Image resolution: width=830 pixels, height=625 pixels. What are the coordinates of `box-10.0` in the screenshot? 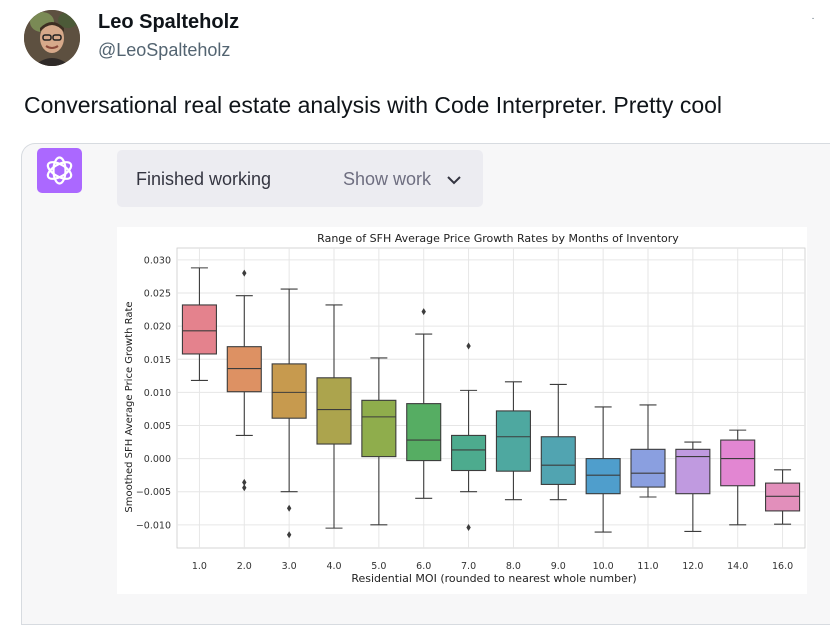 It's located at (603, 469).